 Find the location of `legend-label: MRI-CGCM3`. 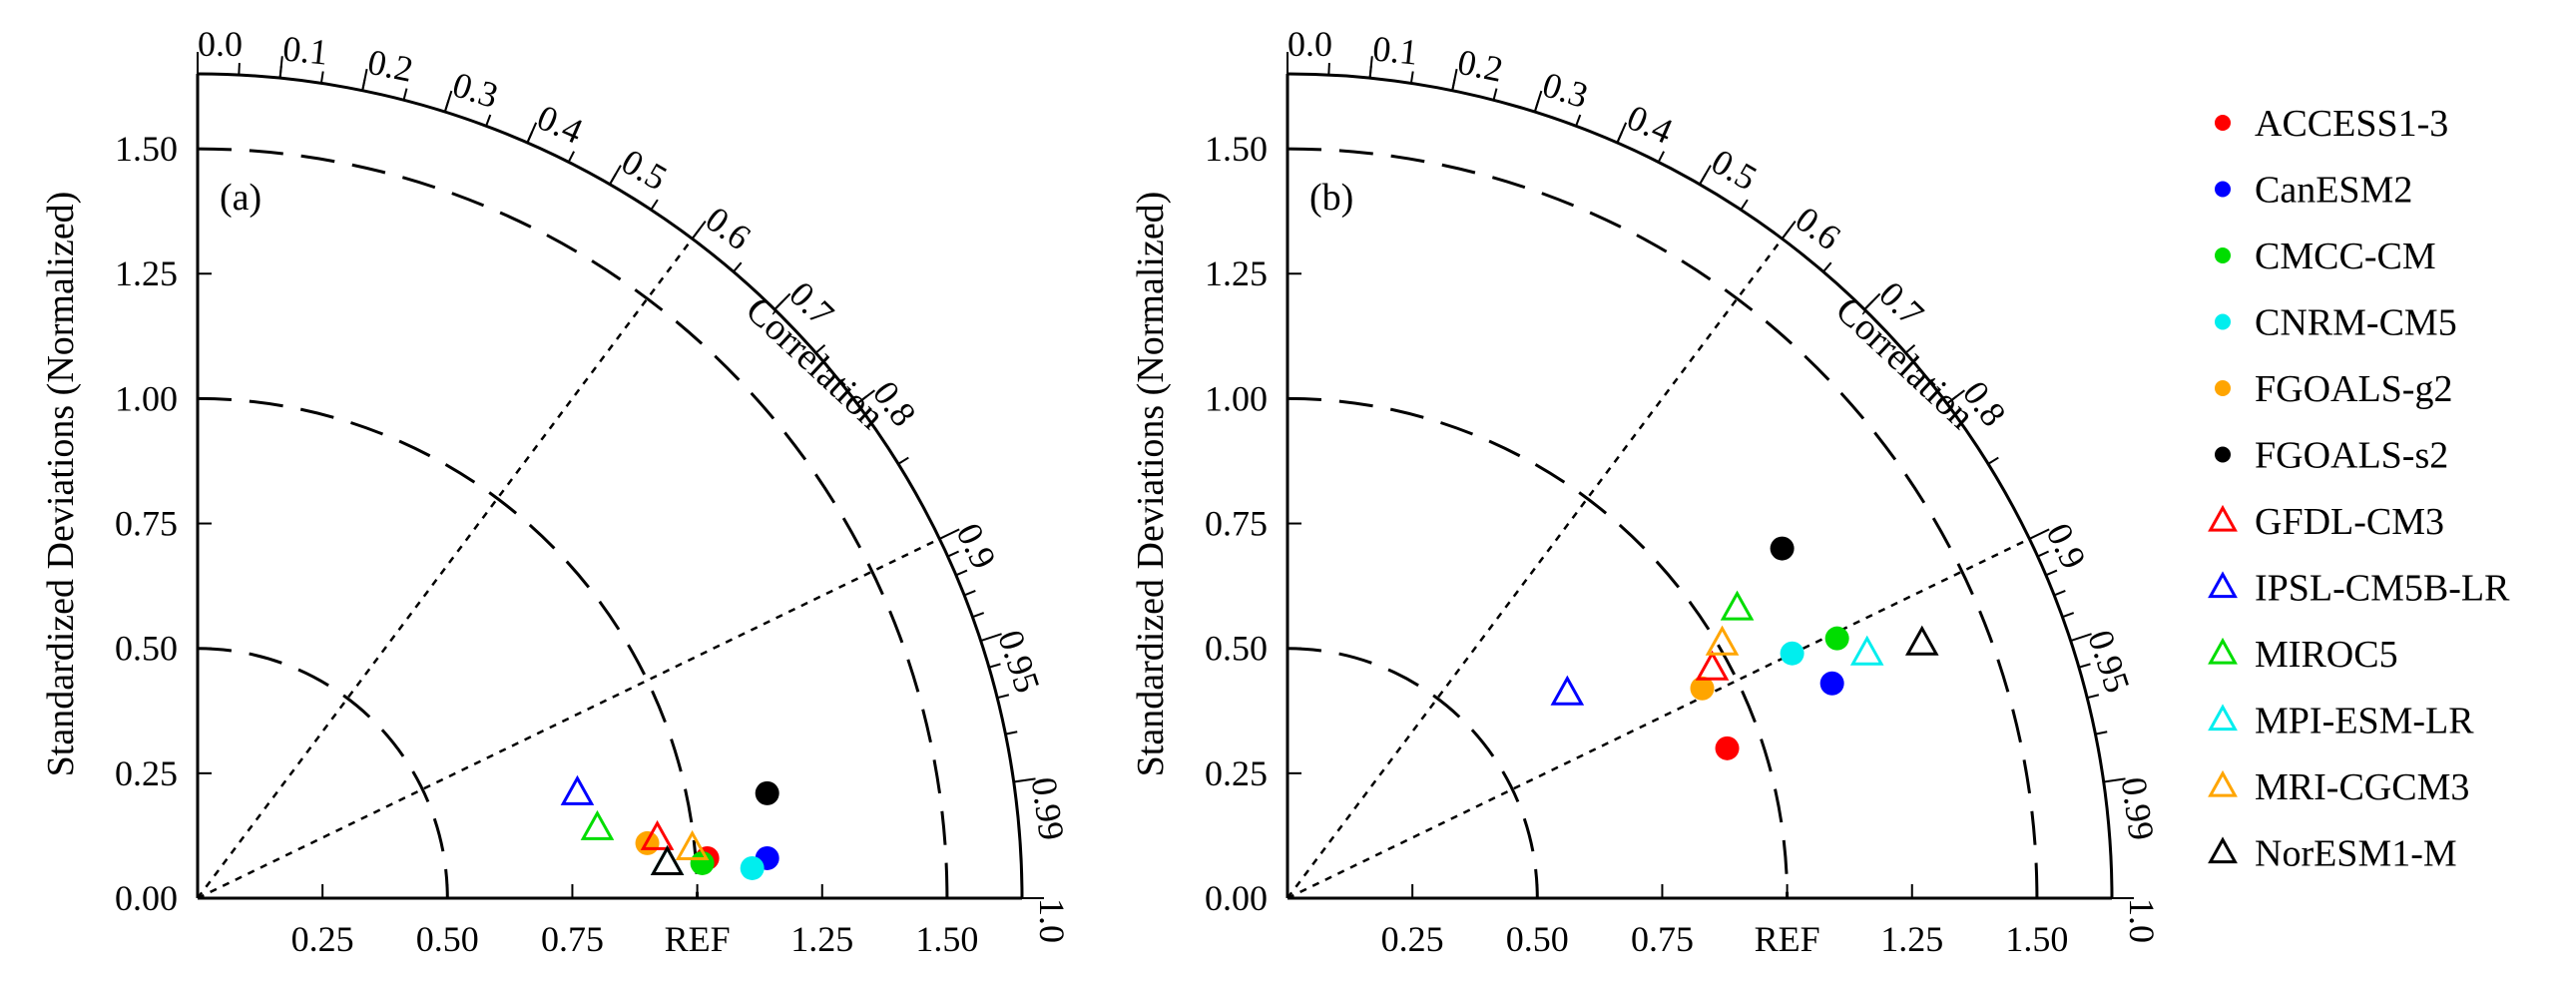

legend-label: MRI-CGCM3 is located at coordinates (2362, 787).